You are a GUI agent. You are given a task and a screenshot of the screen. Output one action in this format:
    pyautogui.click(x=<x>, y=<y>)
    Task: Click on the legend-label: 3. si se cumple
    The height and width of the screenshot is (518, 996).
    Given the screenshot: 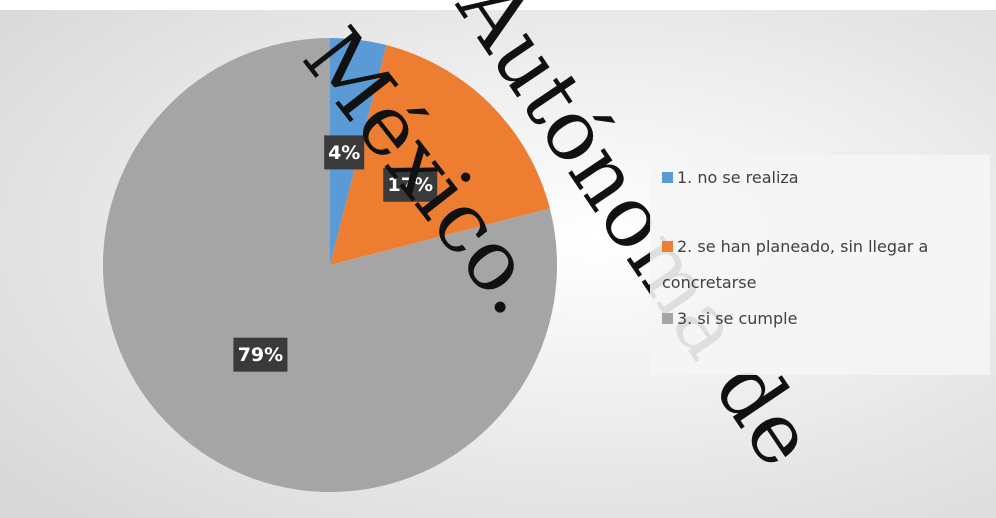 What is the action you would take?
    pyautogui.click(x=737, y=318)
    